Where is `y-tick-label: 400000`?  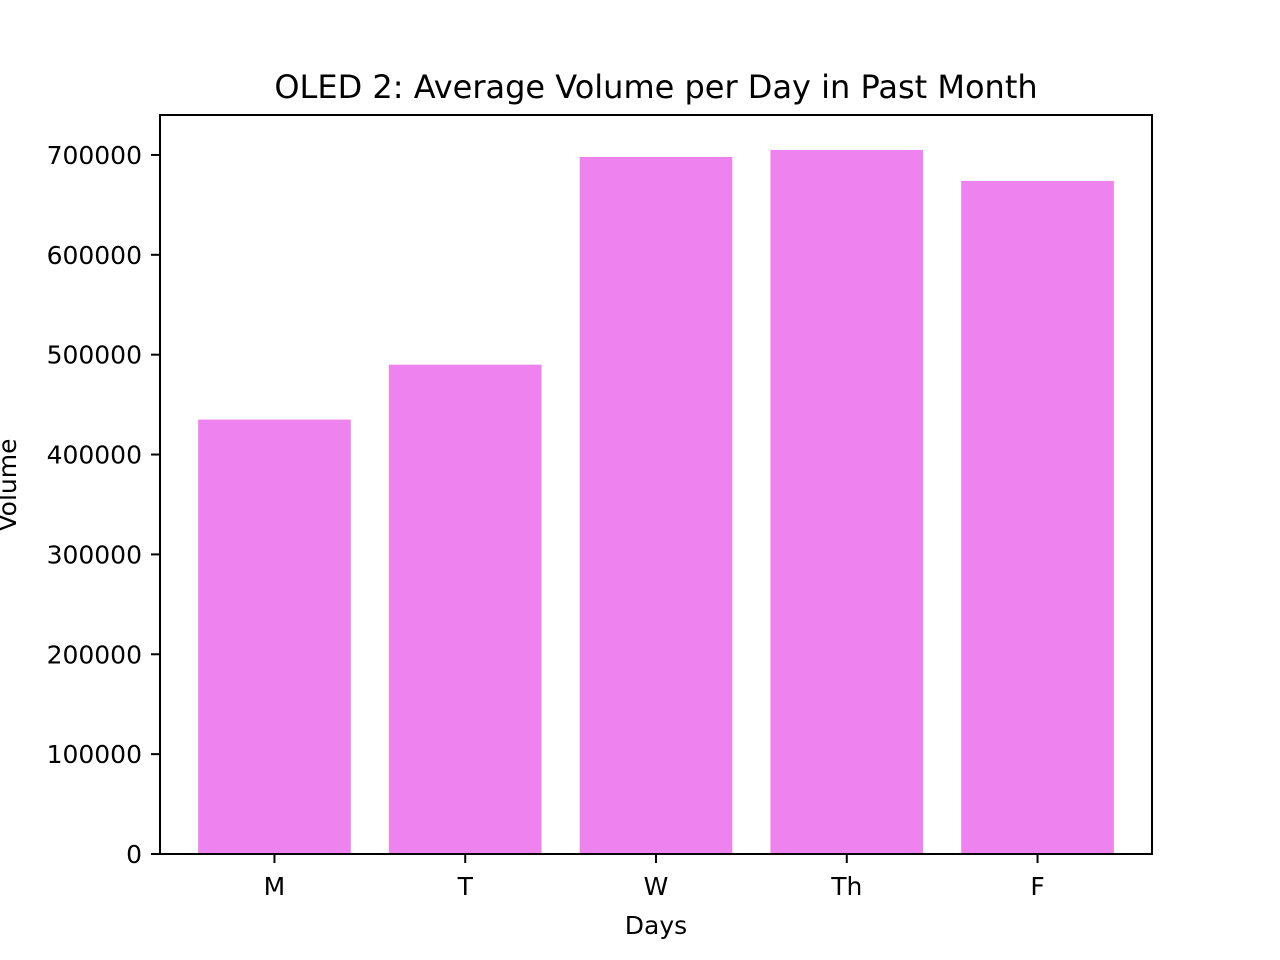 y-tick-label: 400000 is located at coordinates (94, 455).